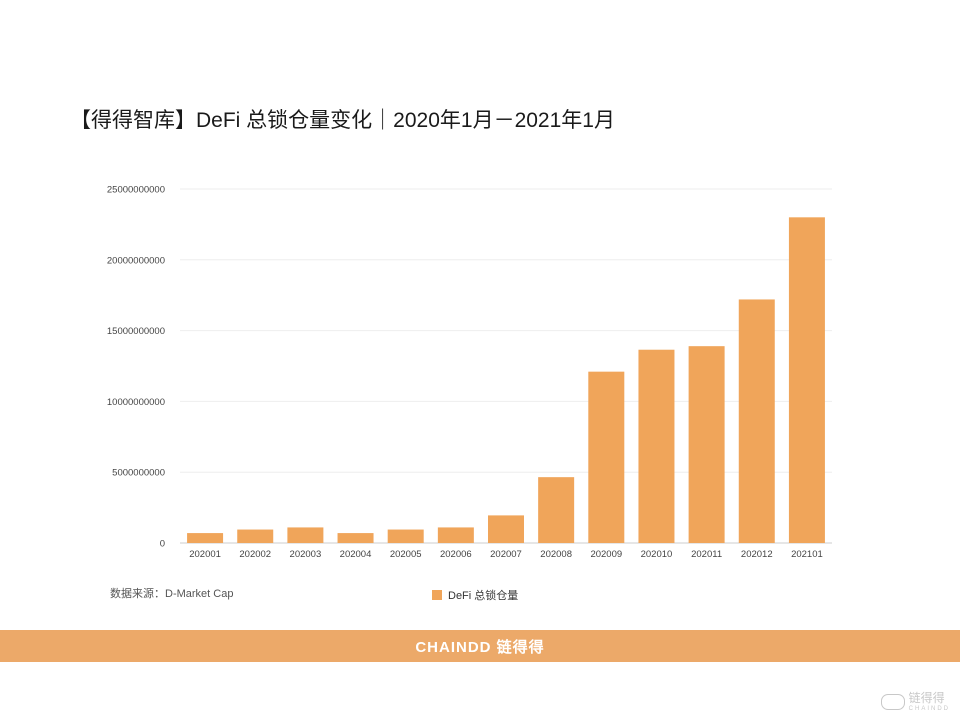 This screenshot has height=720, width=960. Describe the element at coordinates (136, 190) in the screenshot. I see `y-tick-label: 25000000000` at that location.